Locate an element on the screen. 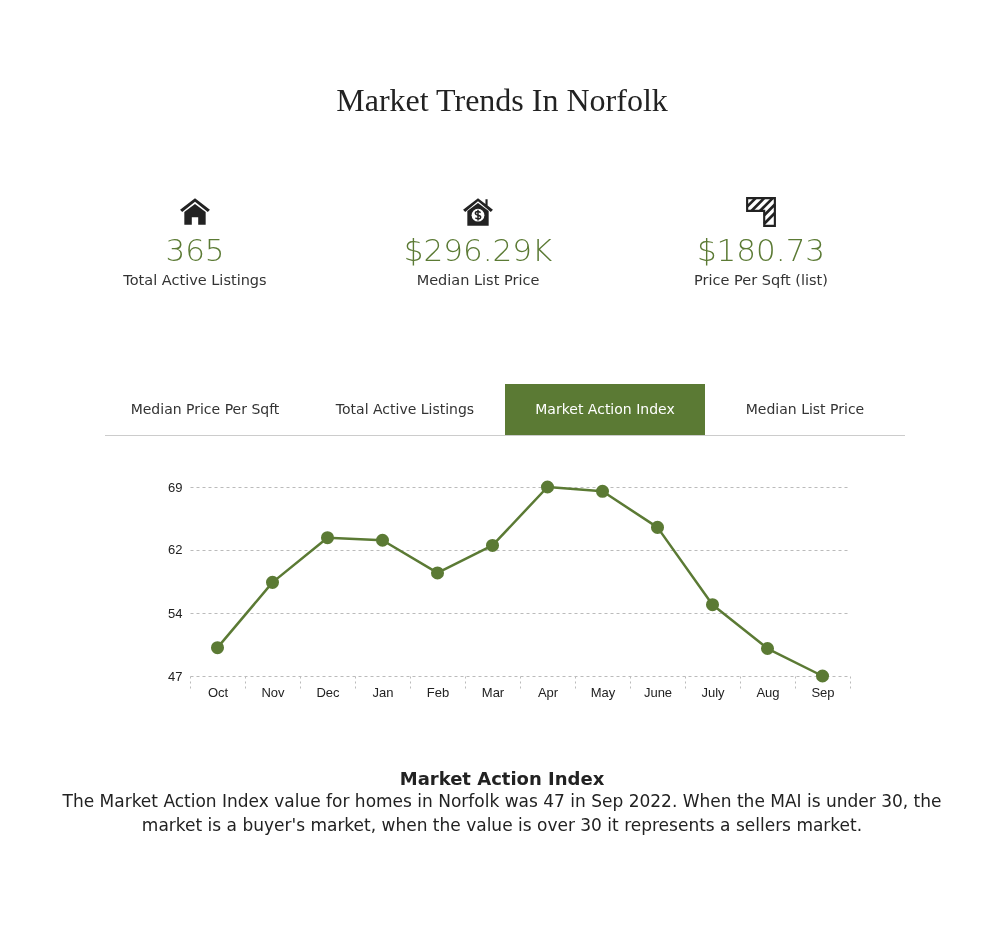 The image size is (1004, 942). x-tick-label: Oct is located at coordinates (218, 692).